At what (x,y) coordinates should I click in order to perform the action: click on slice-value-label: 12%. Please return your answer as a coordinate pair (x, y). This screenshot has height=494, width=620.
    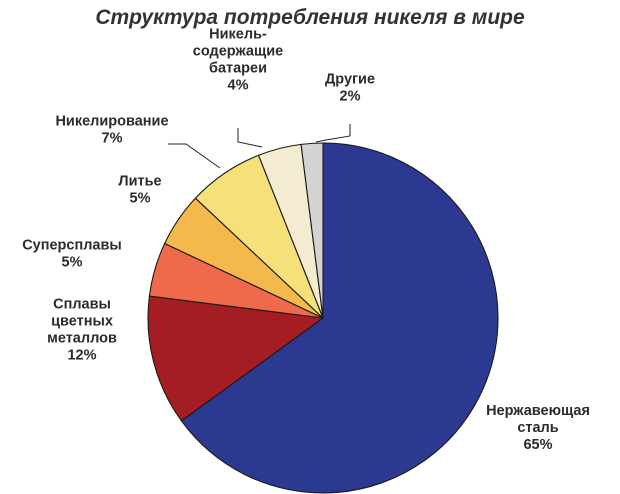
    Looking at the image, I should click on (81, 356).